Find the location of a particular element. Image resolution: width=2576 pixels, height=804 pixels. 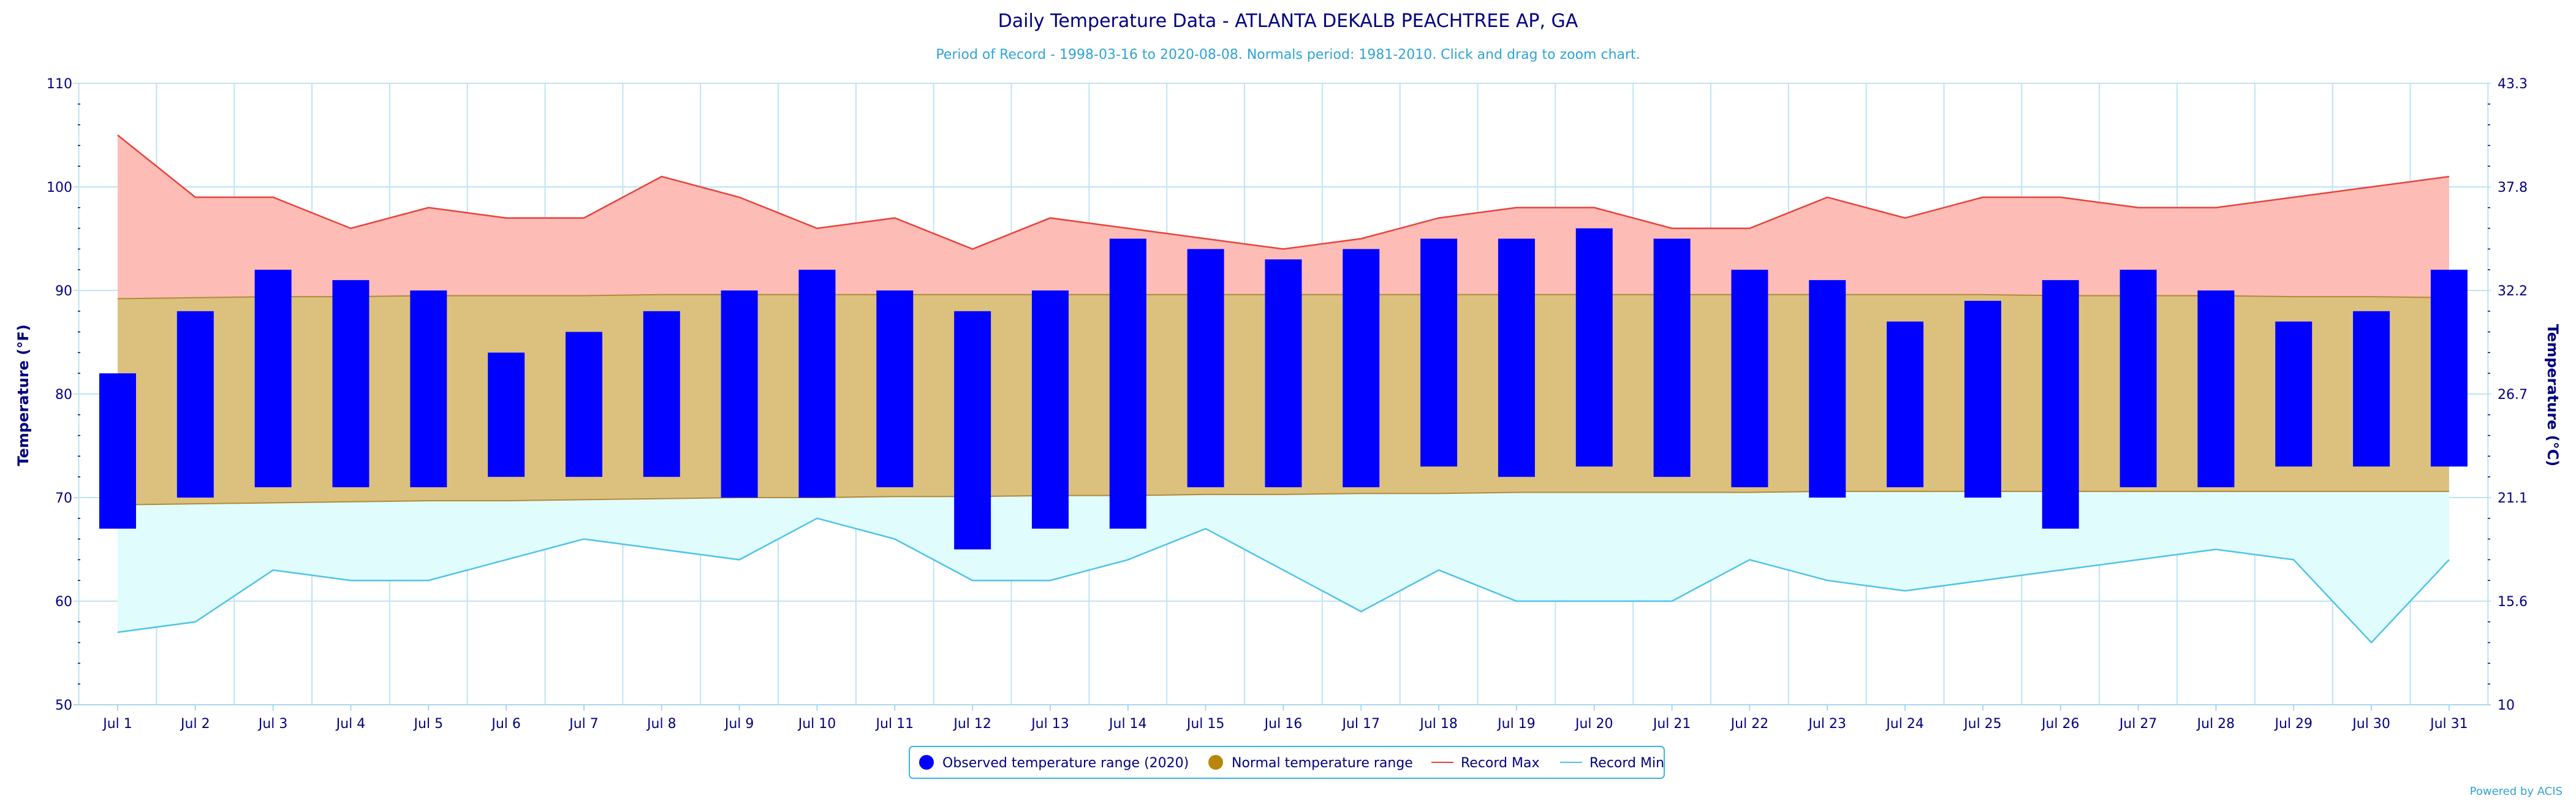

observed-range-bar: Jul 18: 73–95 is located at coordinates (1439, 352).